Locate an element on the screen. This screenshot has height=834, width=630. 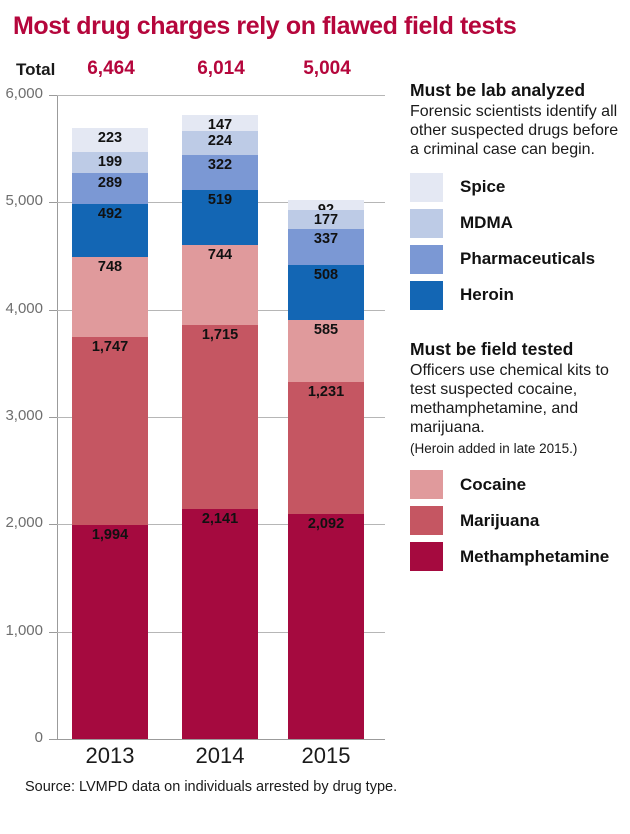
bar-segment-value: 492 is located at coordinates (110, 214).